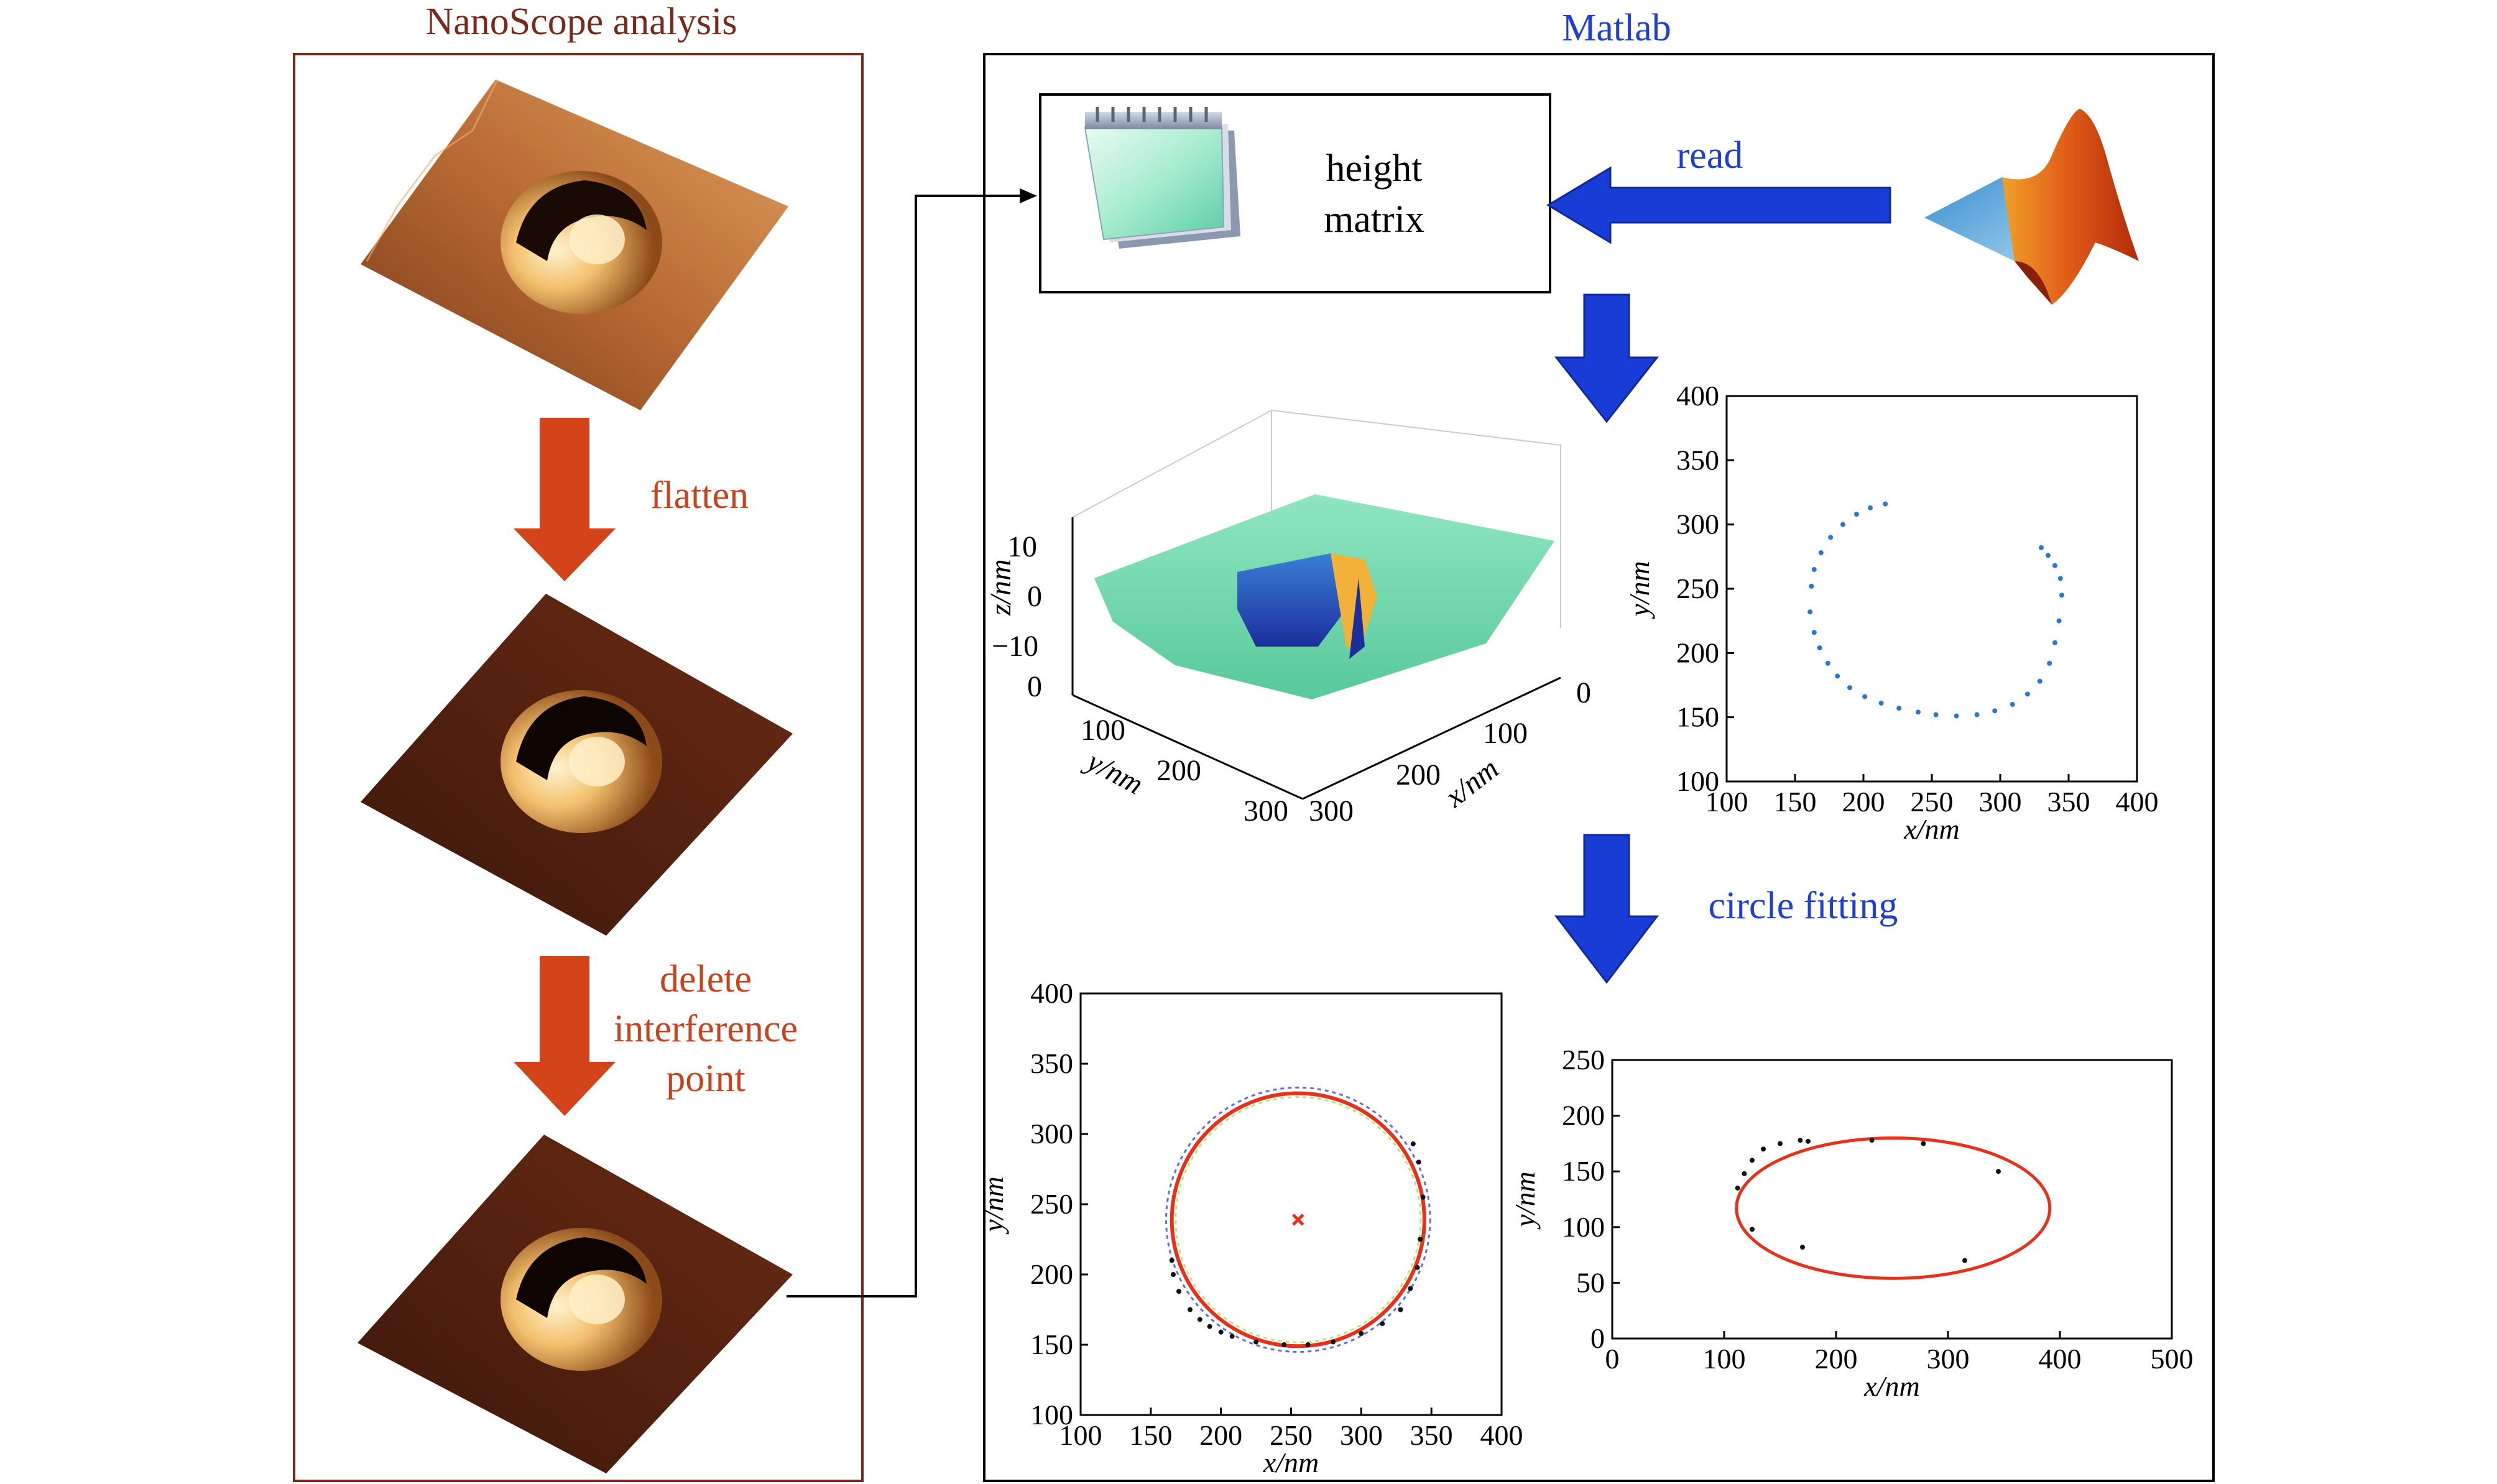  What do you see at coordinates (705, 979) in the screenshot?
I see `delete-label-line: delete` at bounding box center [705, 979].